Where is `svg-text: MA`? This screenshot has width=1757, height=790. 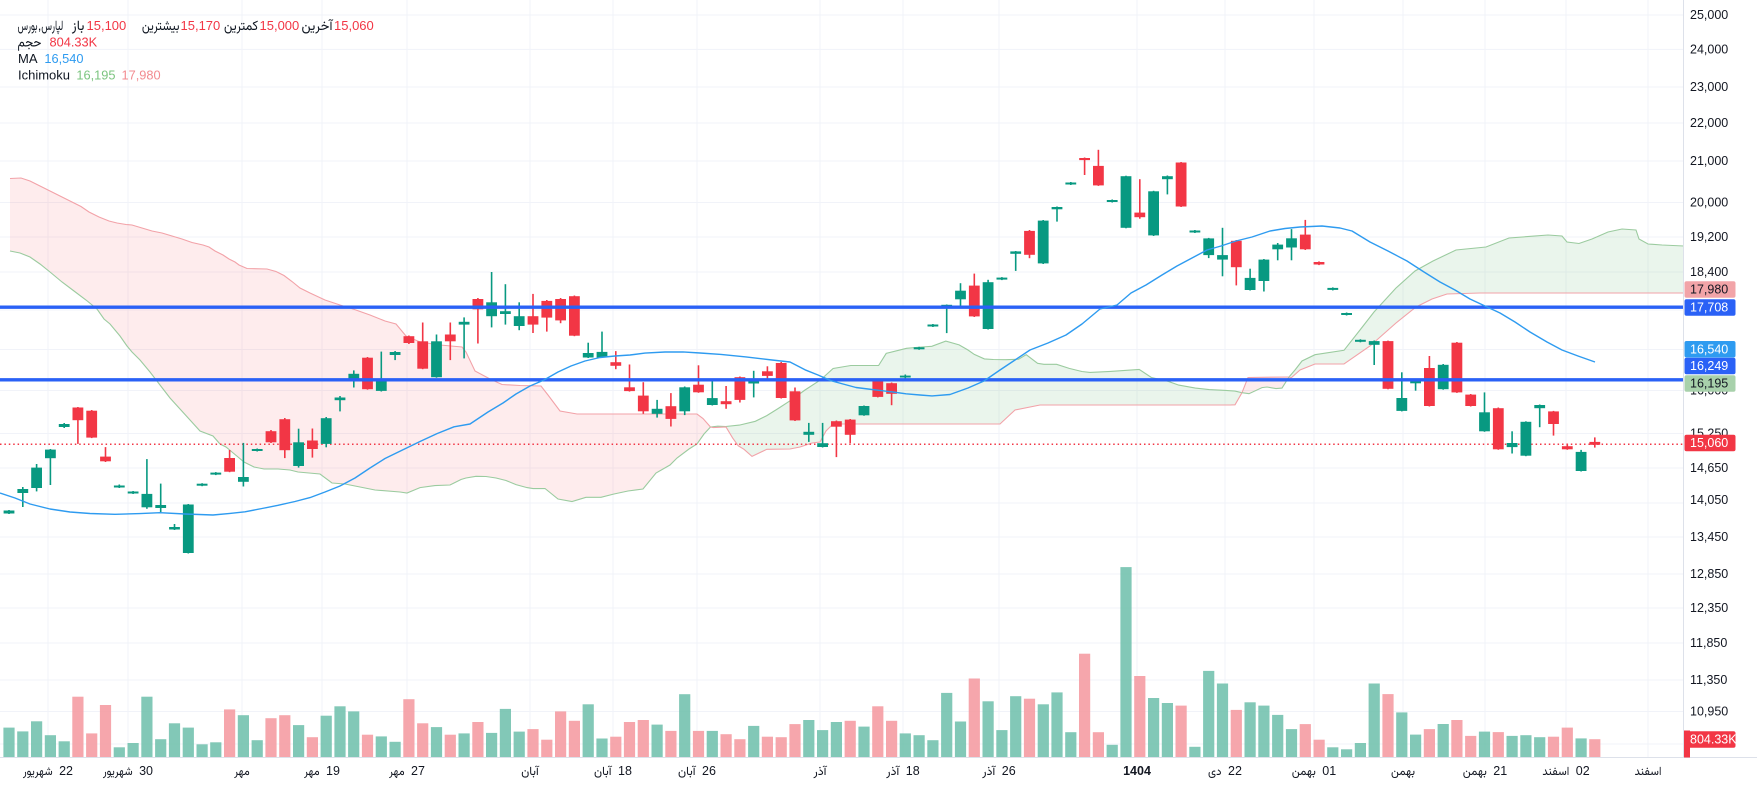
svg-text: MA is located at coordinates (28, 58).